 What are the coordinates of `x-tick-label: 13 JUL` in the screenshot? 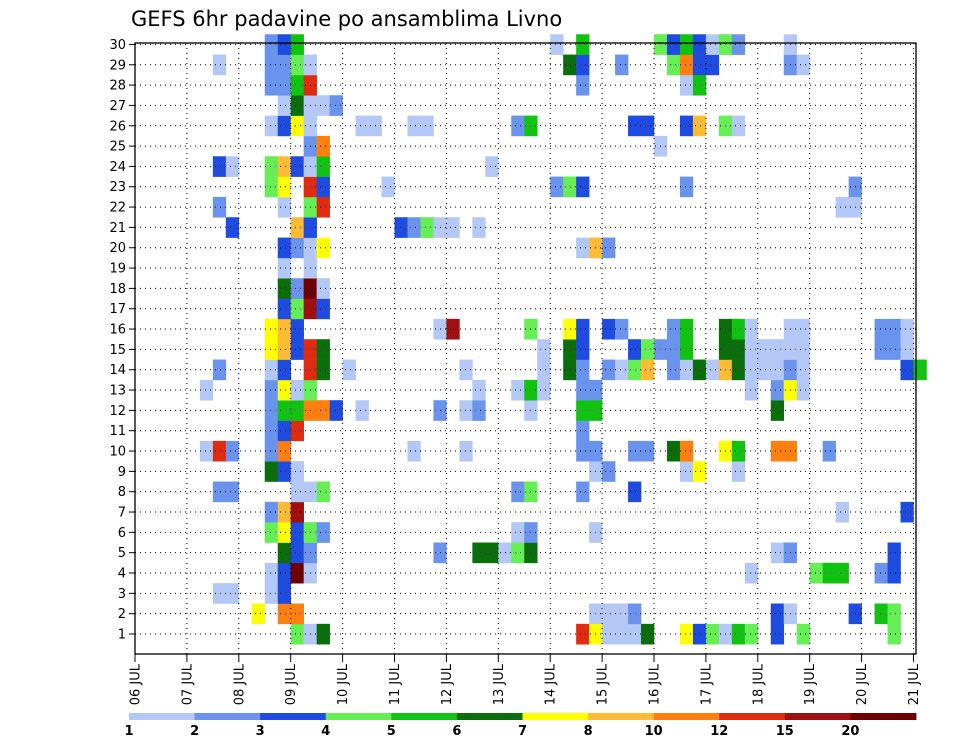 It's located at (499, 684).